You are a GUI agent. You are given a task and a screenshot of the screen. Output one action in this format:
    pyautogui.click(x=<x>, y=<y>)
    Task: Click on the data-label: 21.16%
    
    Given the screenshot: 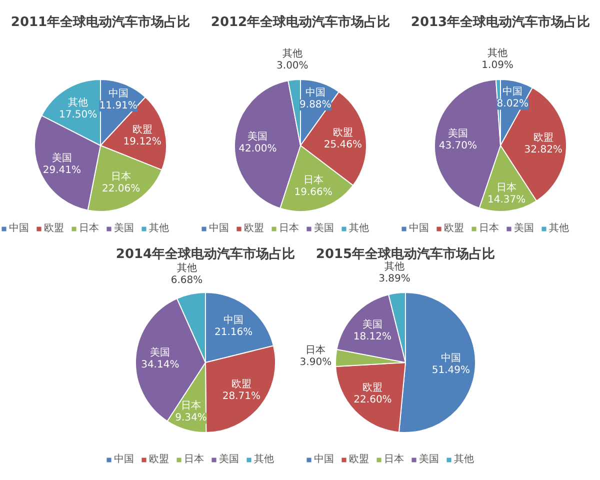 What is the action you would take?
    pyautogui.click(x=233, y=332)
    